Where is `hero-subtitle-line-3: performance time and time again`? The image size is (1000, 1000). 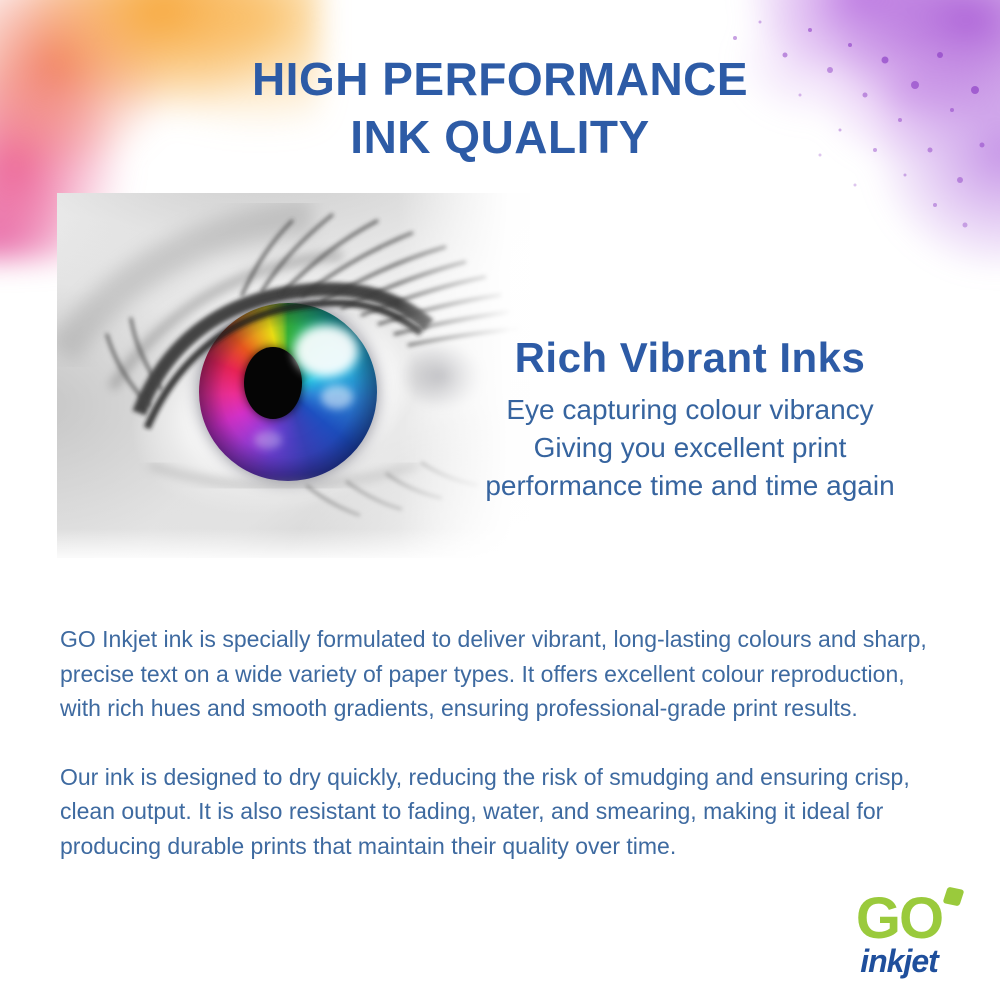 hero-subtitle-line-3: performance time and time again is located at coordinates (690, 485).